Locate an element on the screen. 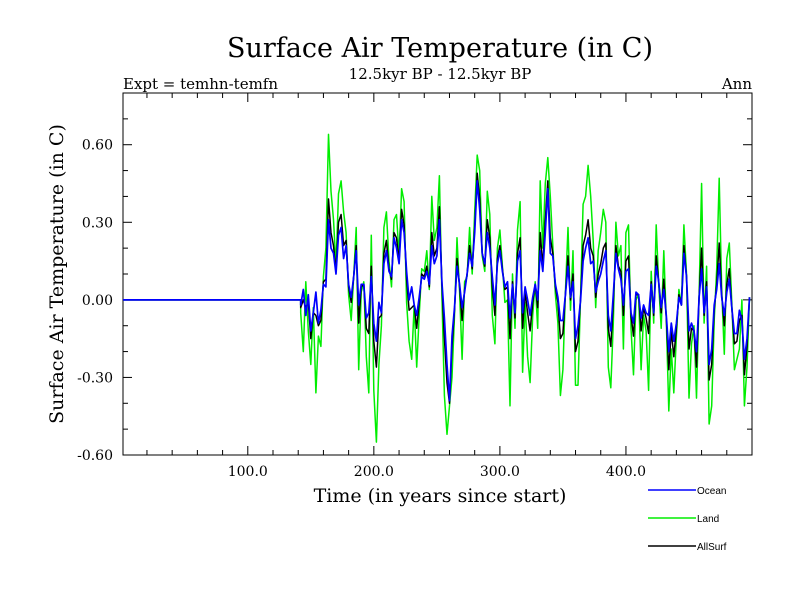  x-tick-label: 200.0 is located at coordinates (374, 472).